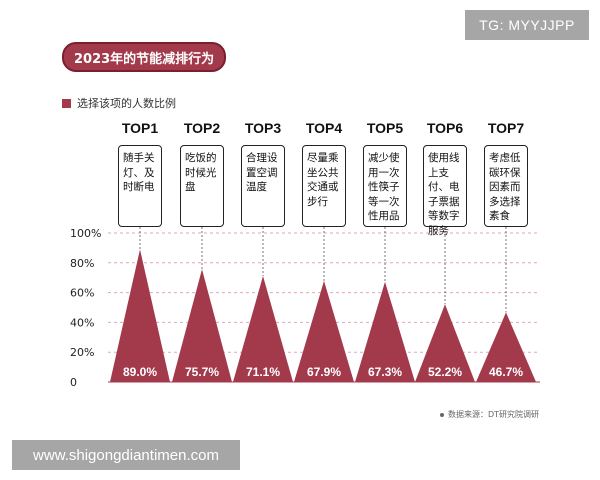  What do you see at coordinates (527, 25) in the screenshot?
I see `watermark-top: TG: MYYJJPP` at bounding box center [527, 25].